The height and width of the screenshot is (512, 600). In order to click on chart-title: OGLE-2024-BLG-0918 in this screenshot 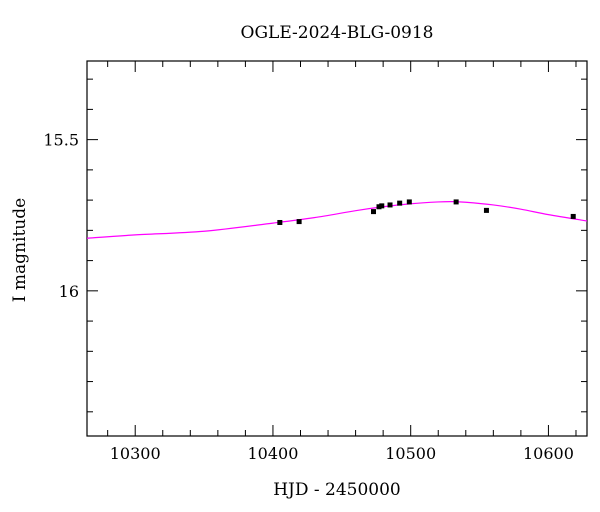, I will do `click(337, 33)`.